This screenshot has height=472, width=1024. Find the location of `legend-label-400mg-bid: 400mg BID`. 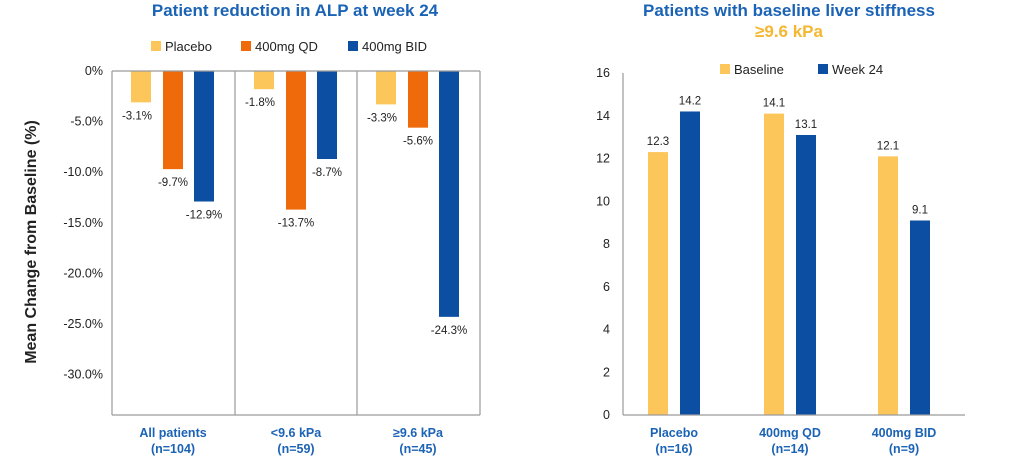

legend-label-400mg-bid: 400mg BID is located at coordinates (394, 46).